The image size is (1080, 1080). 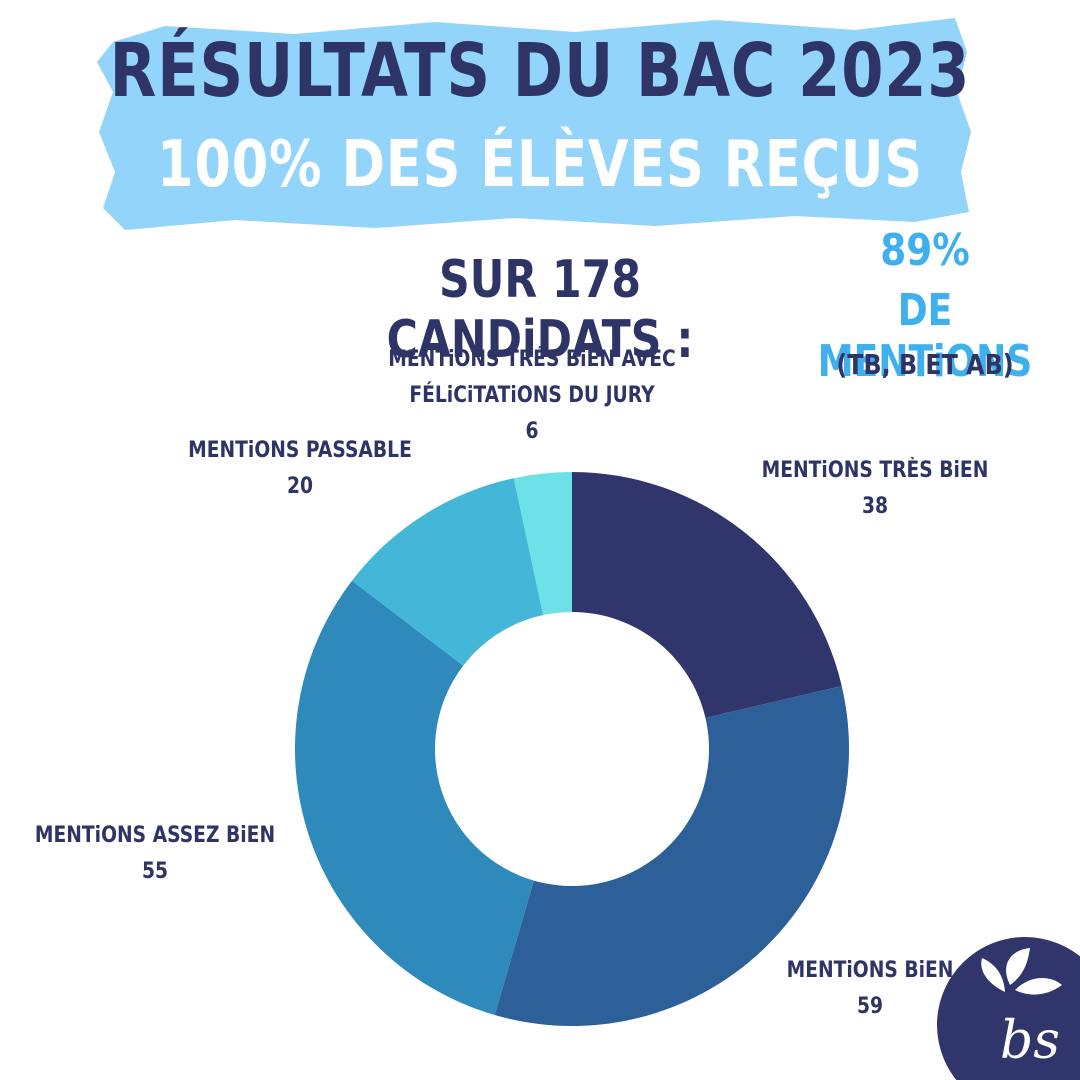 I want to click on total-candidates-text: SUR 178 CANDiDATS :, so click(x=540, y=310).